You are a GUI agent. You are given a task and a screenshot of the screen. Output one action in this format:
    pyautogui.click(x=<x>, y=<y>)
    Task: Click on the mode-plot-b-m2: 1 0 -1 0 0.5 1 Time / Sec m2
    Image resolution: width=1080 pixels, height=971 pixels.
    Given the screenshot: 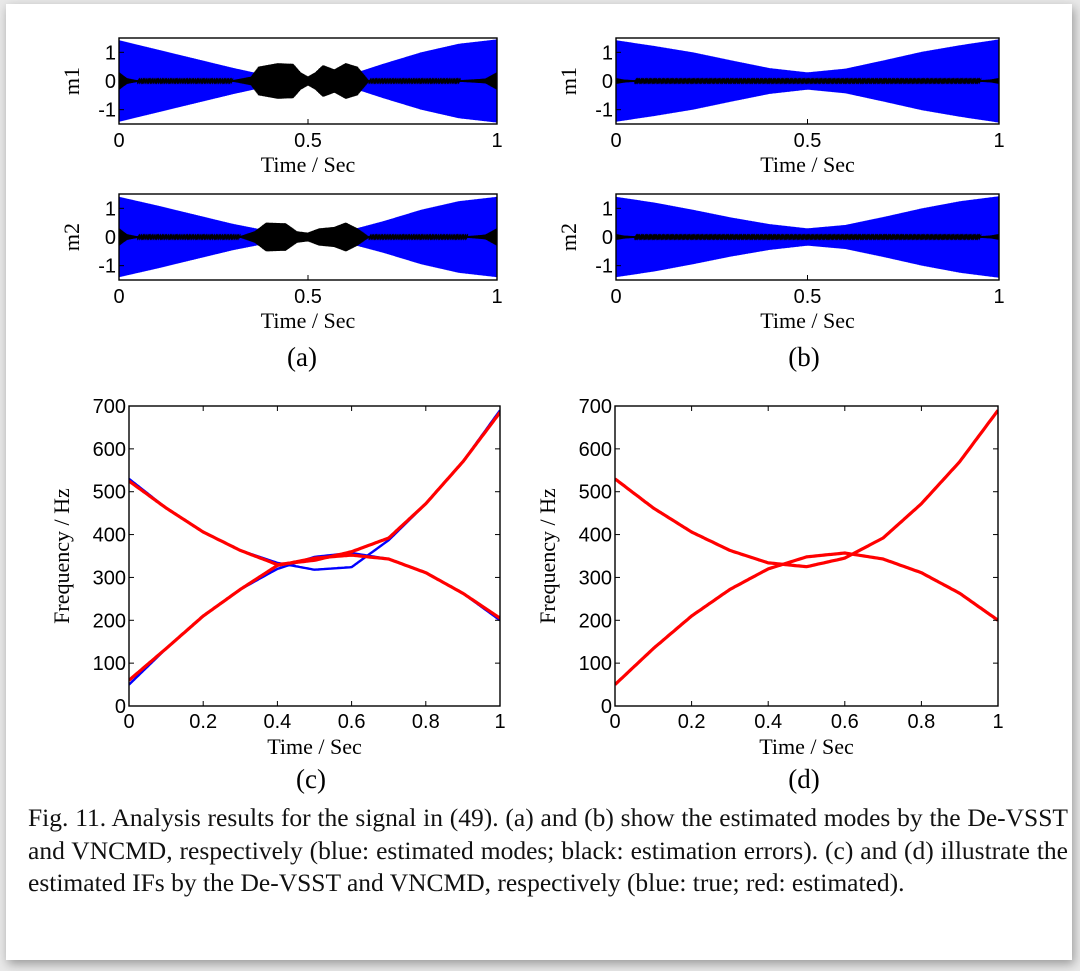 What is the action you would take?
    pyautogui.click(x=780, y=263)
    